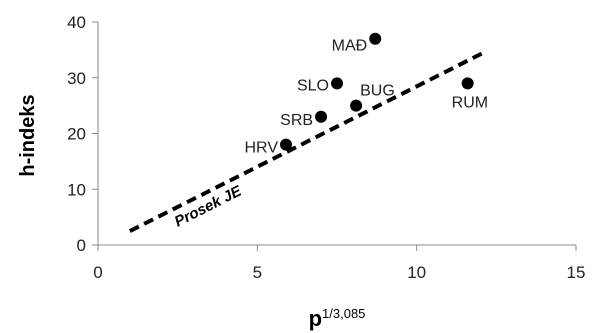 The width and height of the screenshot is (593, 333). I want to click on data-point-label: RUM, so click(470, 102).